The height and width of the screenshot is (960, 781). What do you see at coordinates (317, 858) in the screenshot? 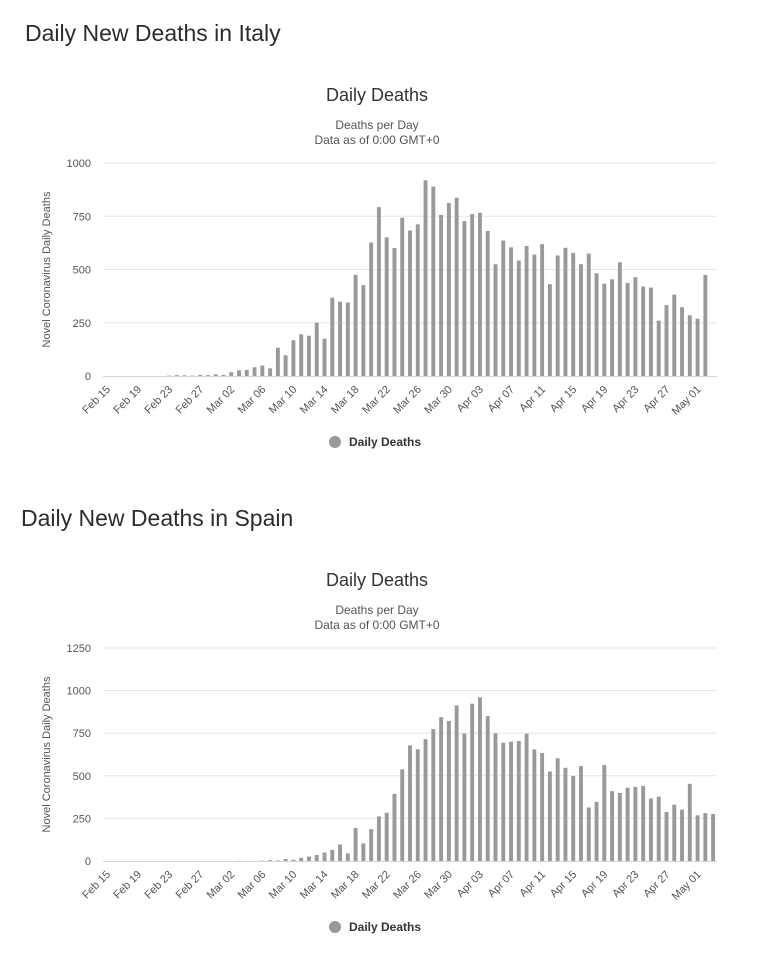
I see `bar: Mar 13: 35` at bounding box center [317, 858].